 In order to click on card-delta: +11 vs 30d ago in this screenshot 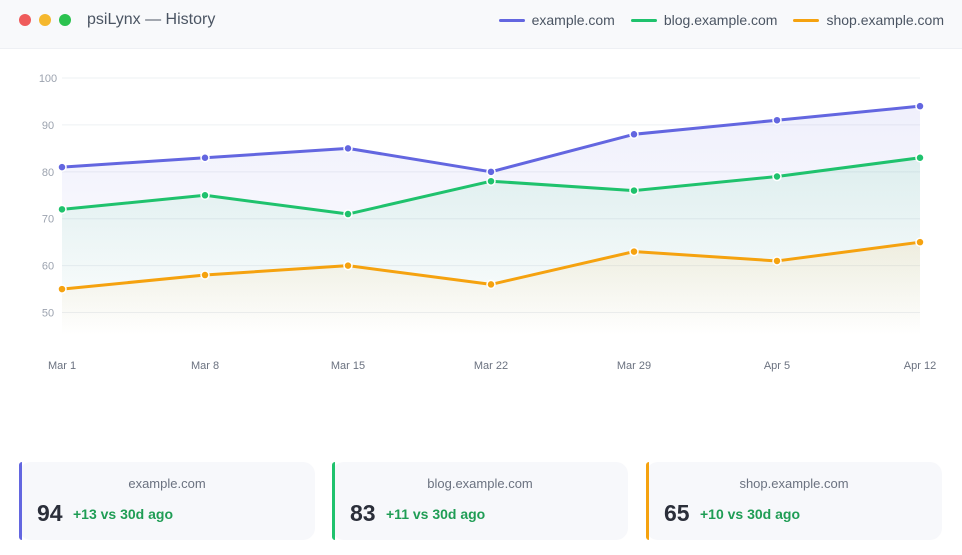, I will do `click(436, 514)`.